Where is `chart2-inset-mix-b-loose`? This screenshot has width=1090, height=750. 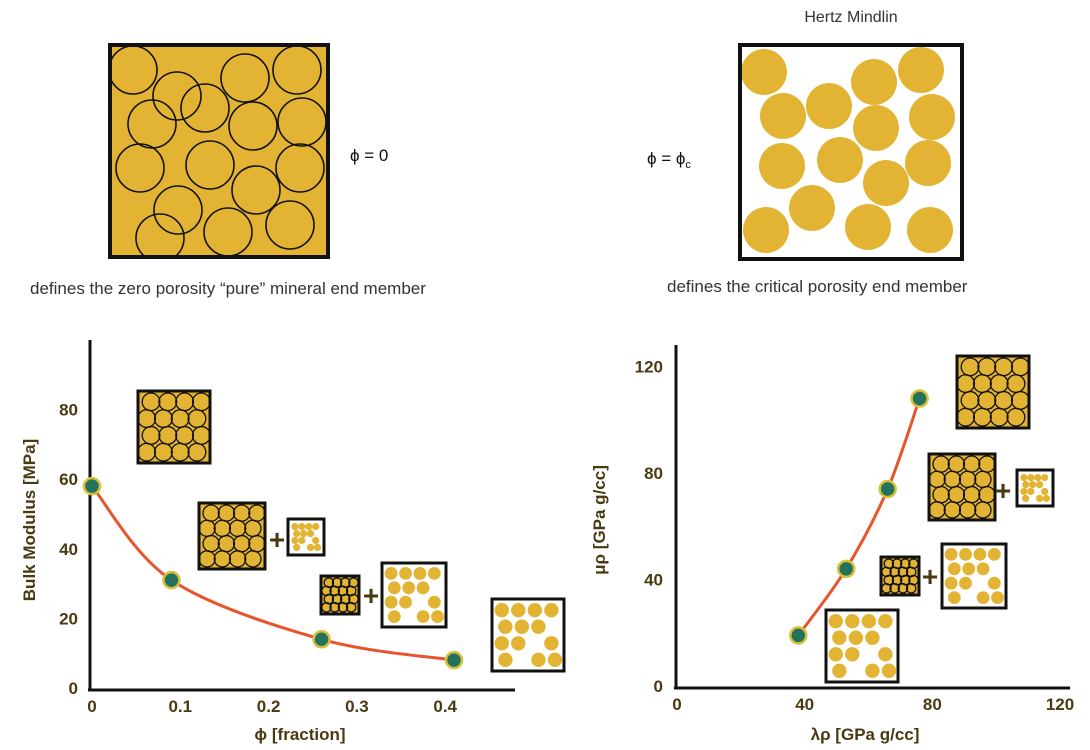
chart2-inset-mix-b-loose is located at coordinates (974, 576).